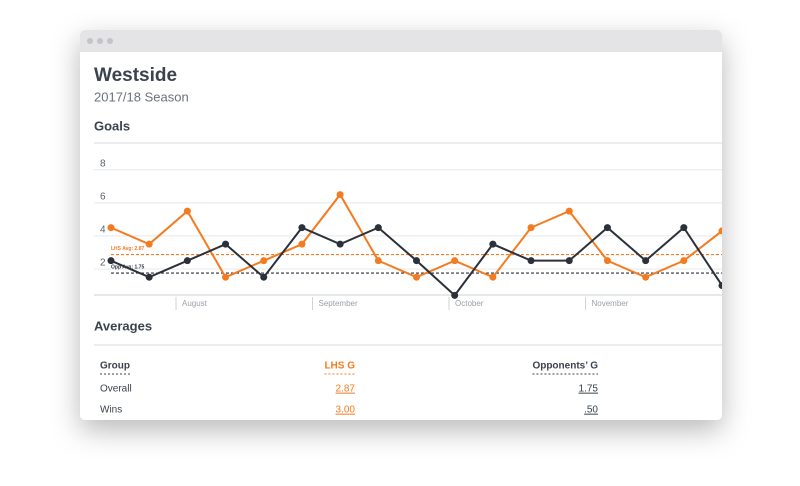  Describe the element at coordinates (591, 410) in the screenshot. I see `average-value: .50` at that location.